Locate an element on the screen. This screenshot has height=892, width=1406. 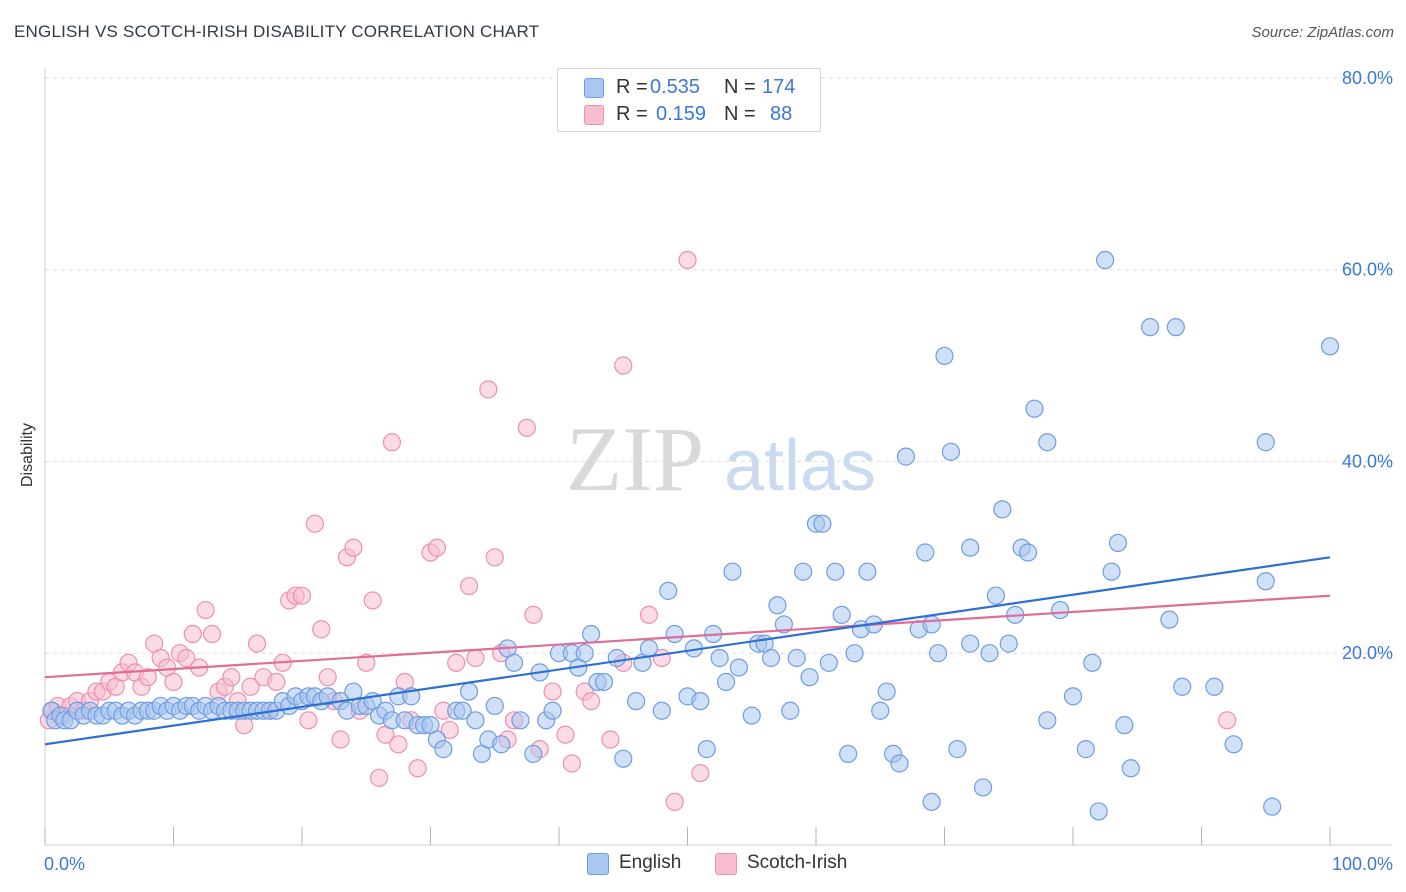
y-tick-label: 60.0% is located at coordinates (1367, 270).